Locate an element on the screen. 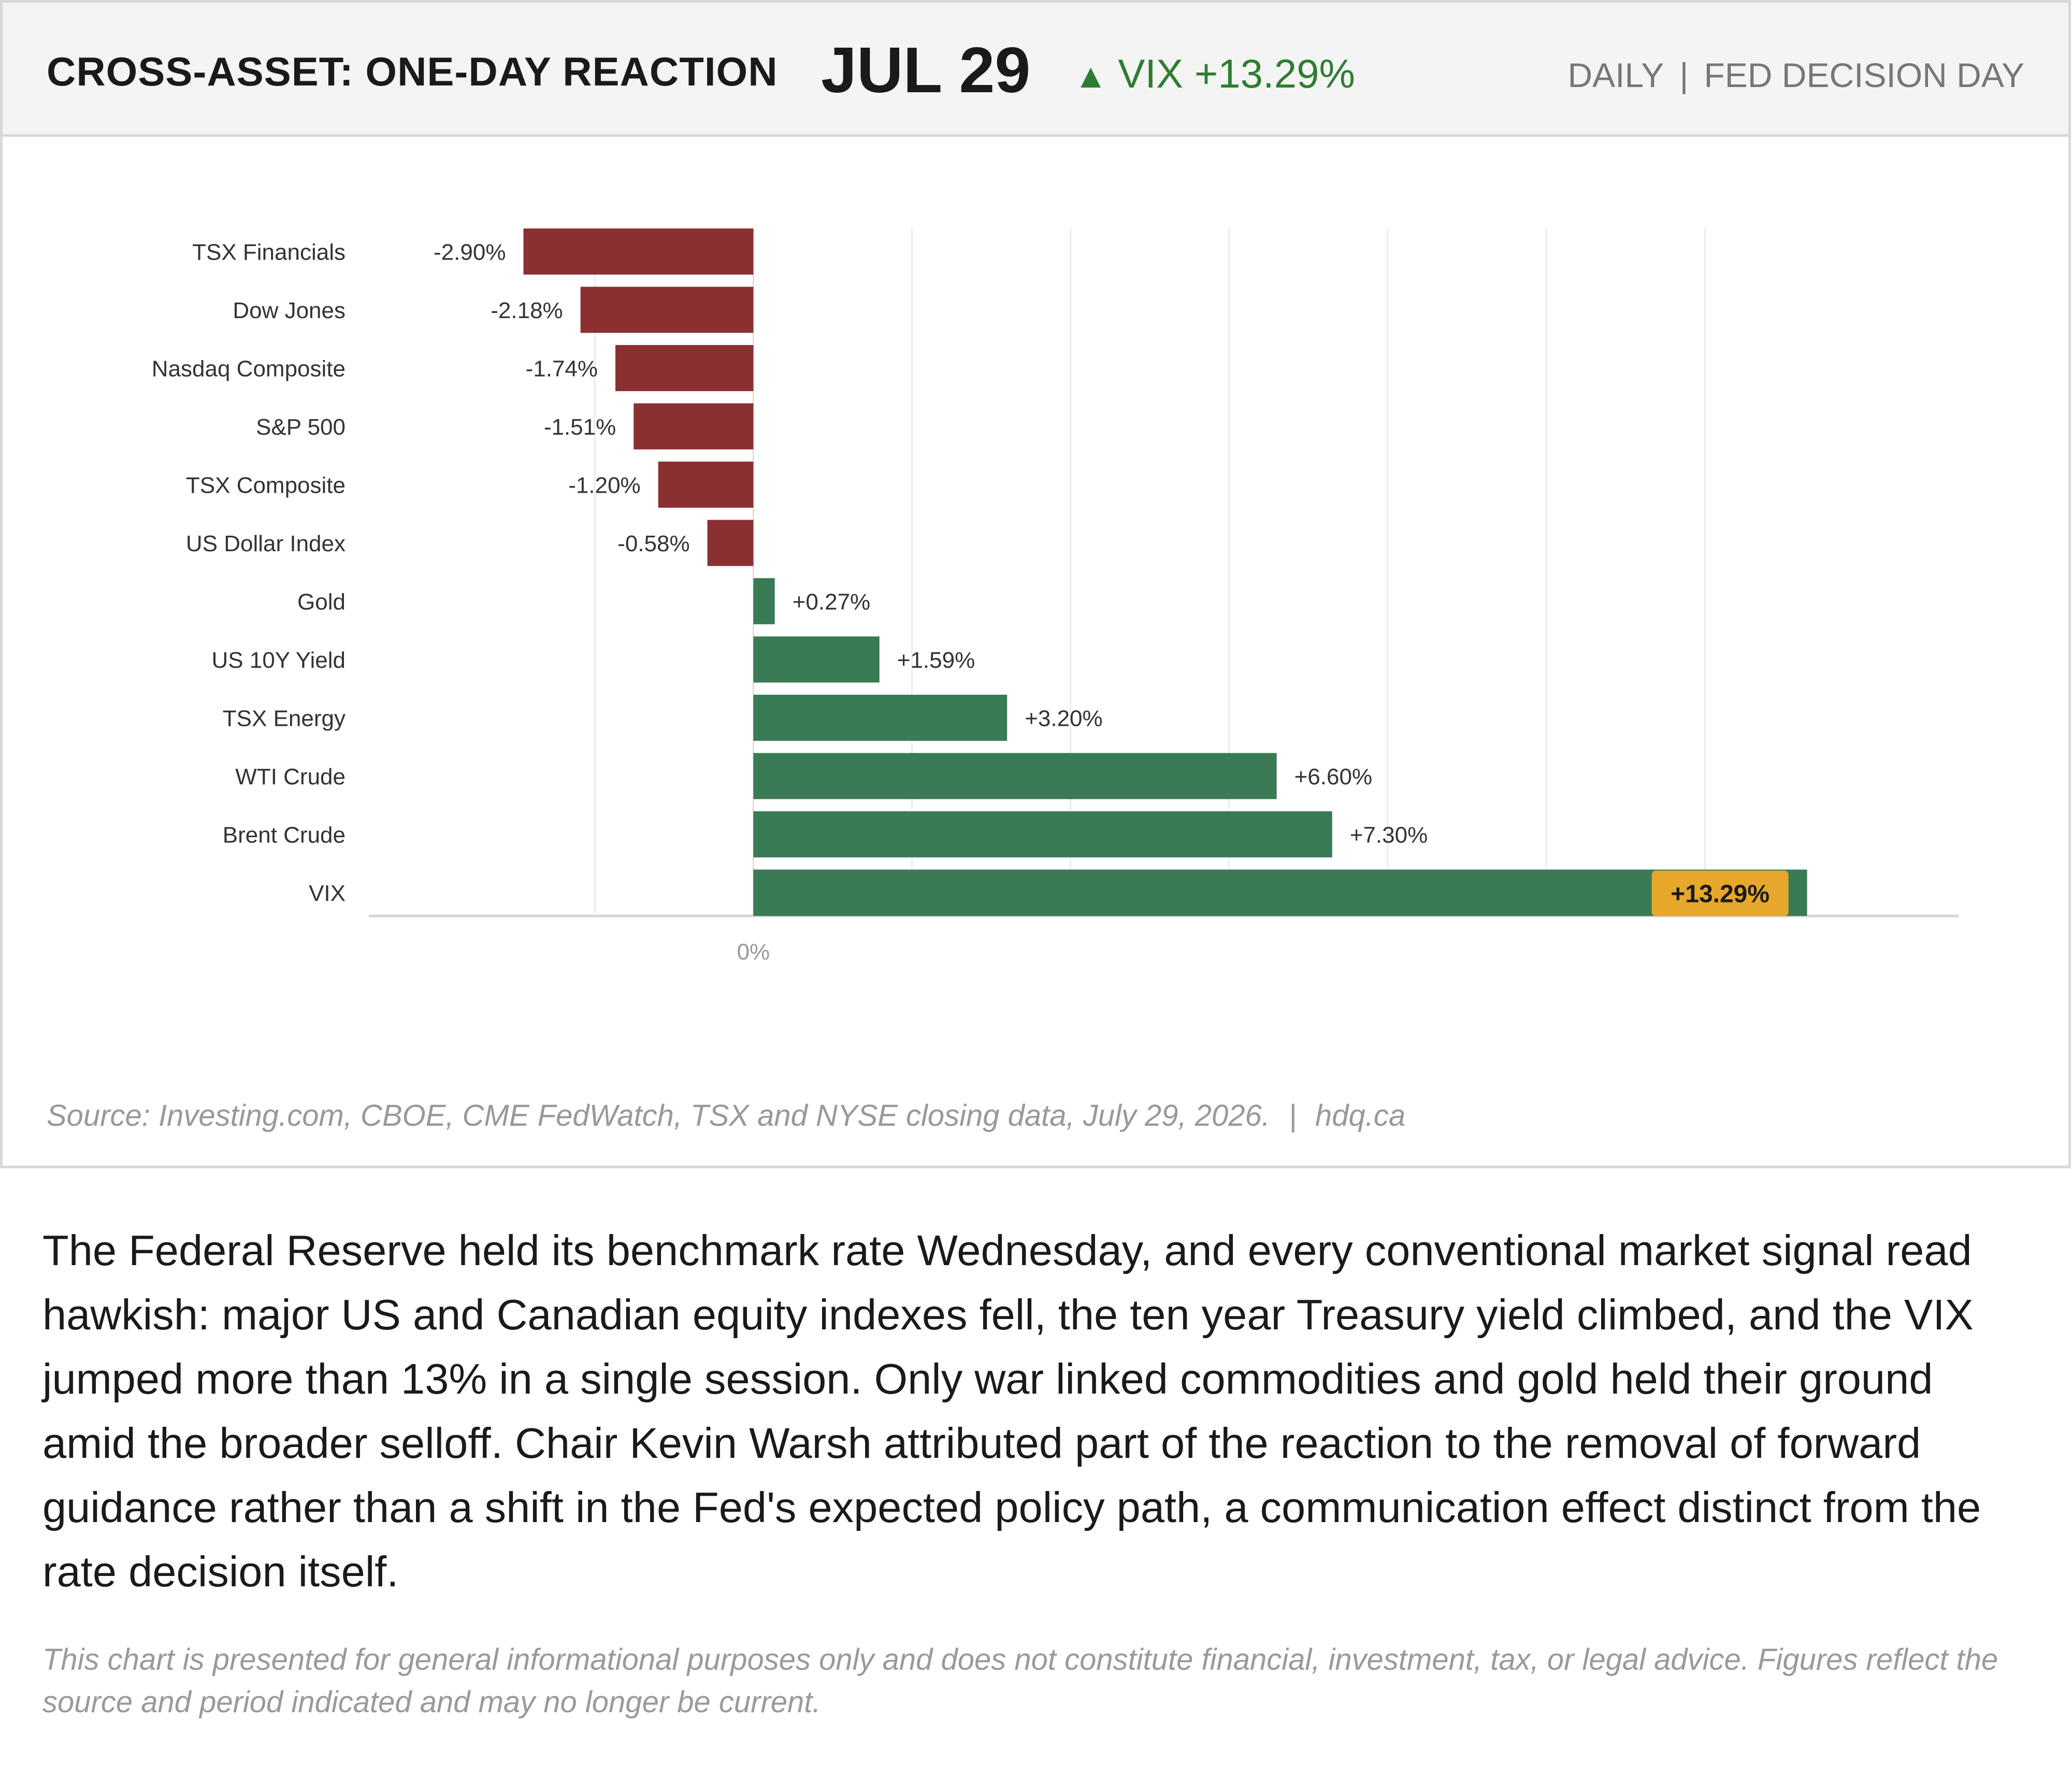 This screenshot has height=1792, width=2072. category-label: US 10Y Yield is located at coordinates (279, 660).